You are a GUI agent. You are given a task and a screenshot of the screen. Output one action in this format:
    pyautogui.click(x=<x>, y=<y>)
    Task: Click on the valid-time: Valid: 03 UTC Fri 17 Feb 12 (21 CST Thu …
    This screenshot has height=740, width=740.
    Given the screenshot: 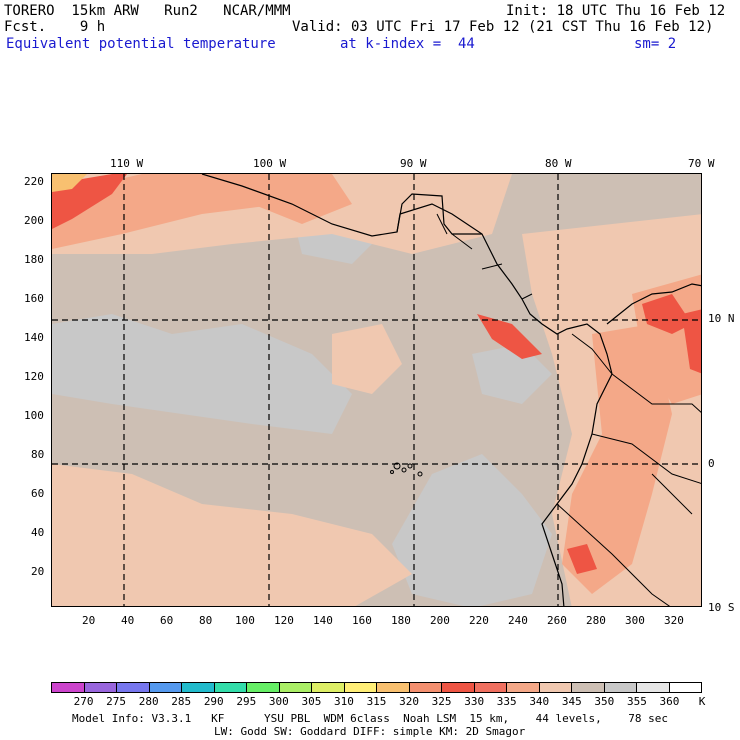 What is the action you would take?
    pyautogui.click(x=503, y=27)
    